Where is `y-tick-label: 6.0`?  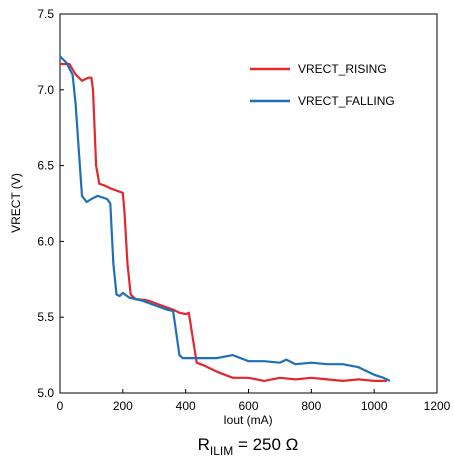 y-tick-label: 6.0 is located at coordinates (45, 241).